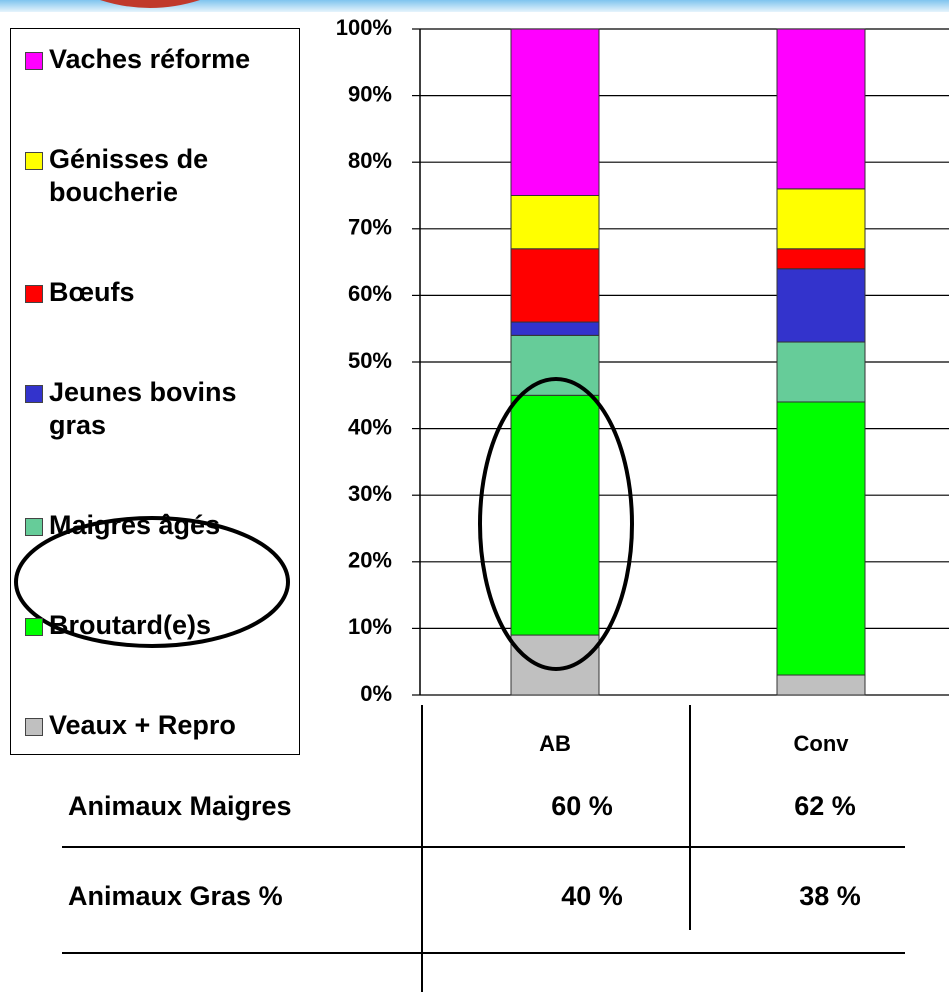 The width and height of the screenshot is (949, 992). What do you see at coordinates (150, 59) in the screenshot?
I see `legend-label: Vaches réforme` at bounding box center [150, 59].